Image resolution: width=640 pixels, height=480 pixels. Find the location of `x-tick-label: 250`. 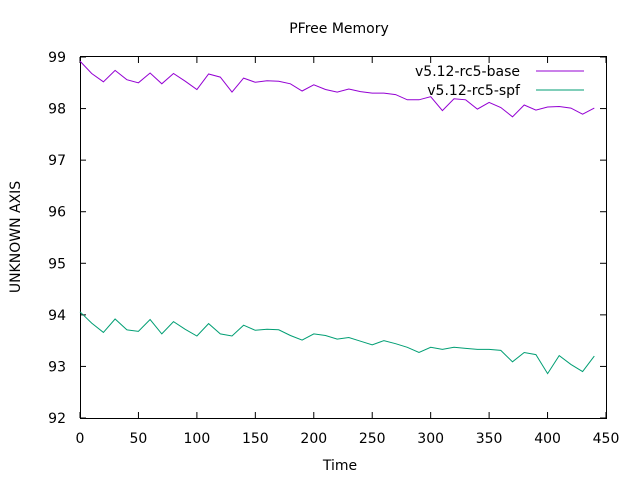

x-tick-label: 250 is located at coordinates (372, 439).